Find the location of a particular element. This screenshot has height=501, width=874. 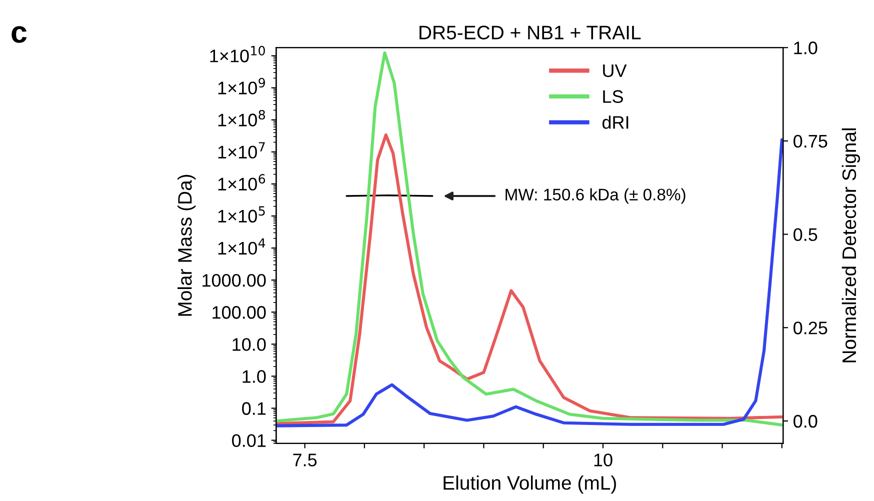

y-tick-label: 1×10$^{7}$ is located at coordinates (241, 150).